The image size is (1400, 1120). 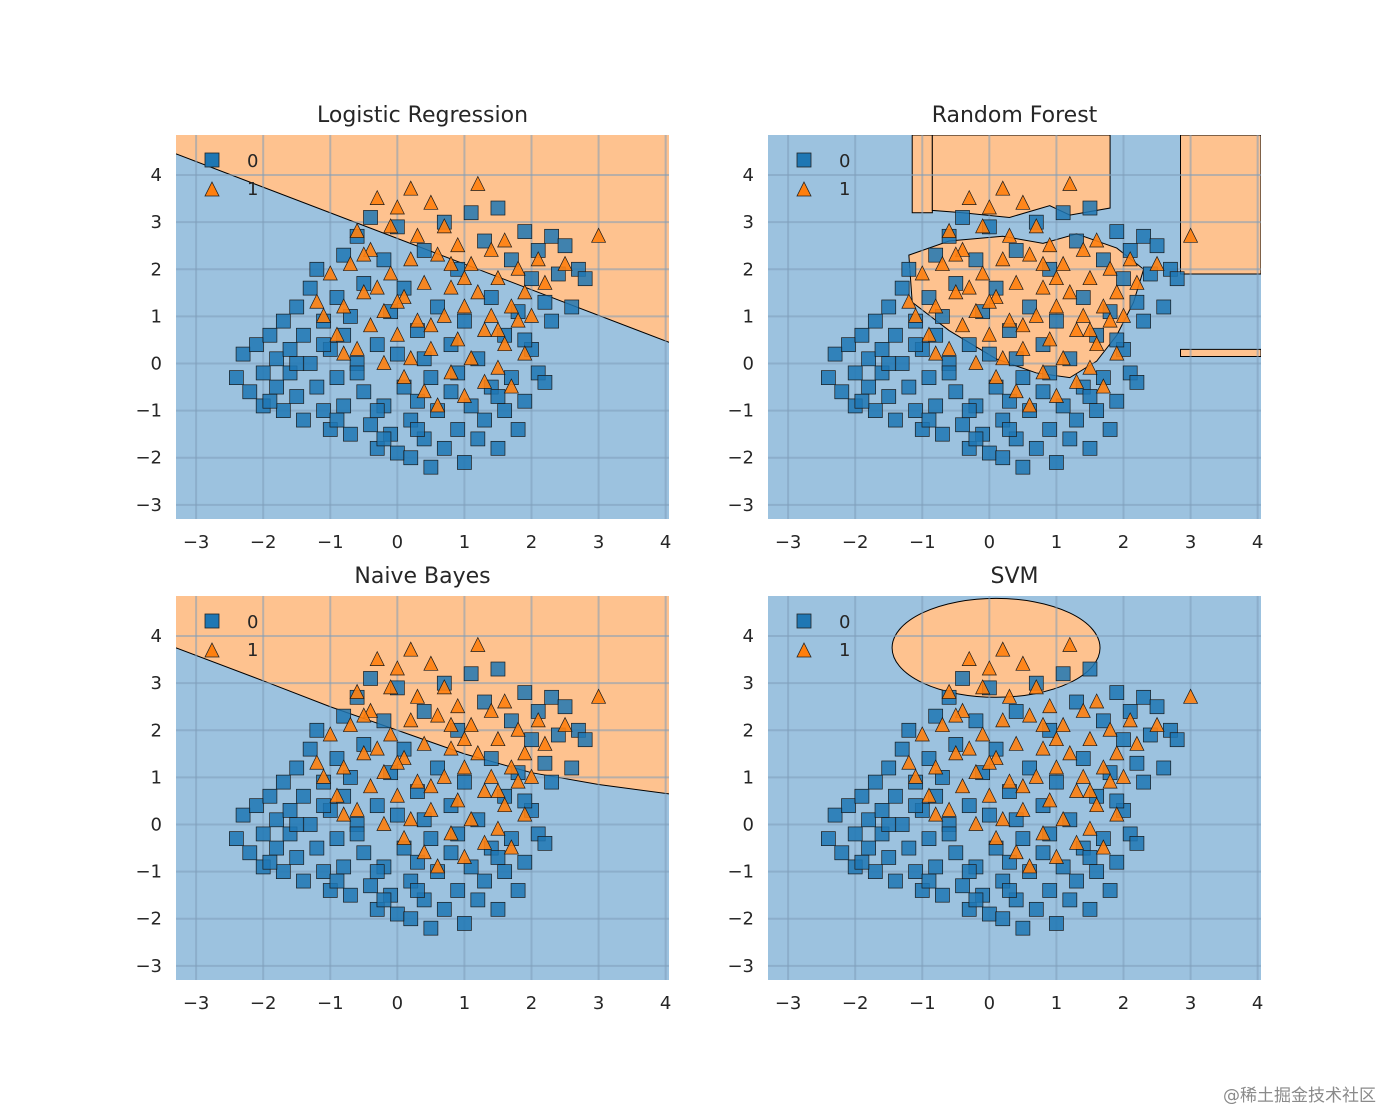 I want to click on legend-label-class-1: 1, so click(x=844, y=189).